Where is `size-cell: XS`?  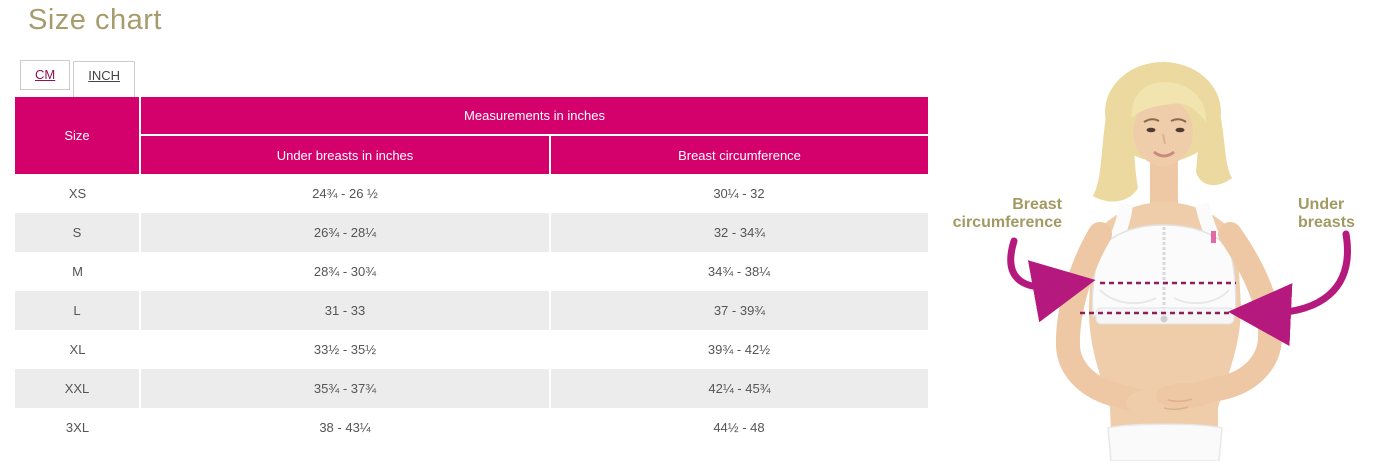
size-cell: XS is located at coordinates (77, 193).